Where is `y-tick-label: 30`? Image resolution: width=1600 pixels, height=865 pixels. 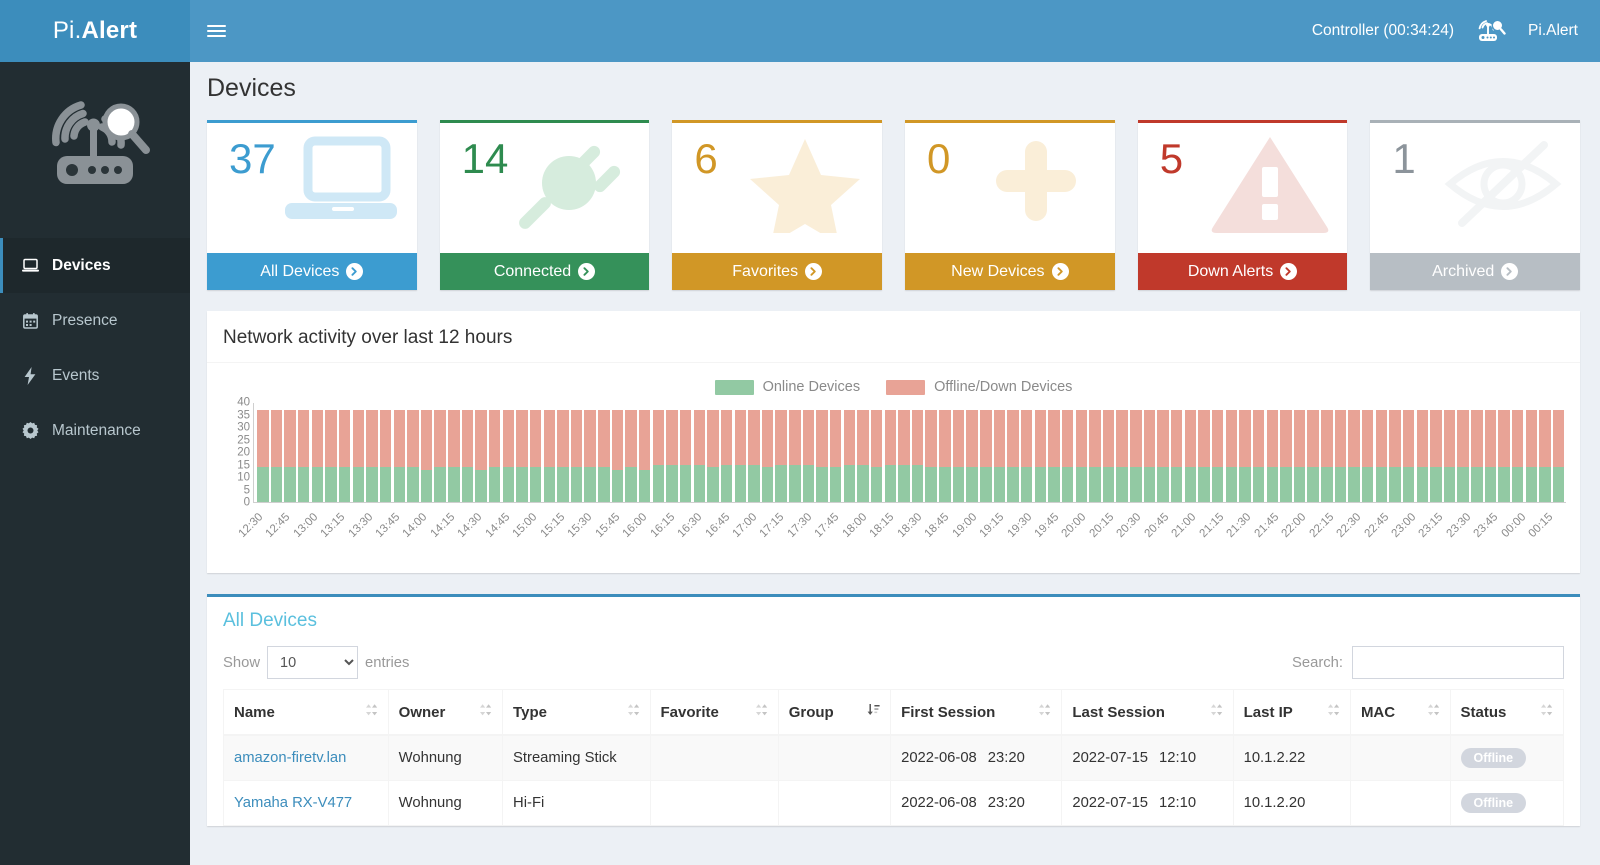 y-tick-label: 30 is located at coordinates (243, 427).